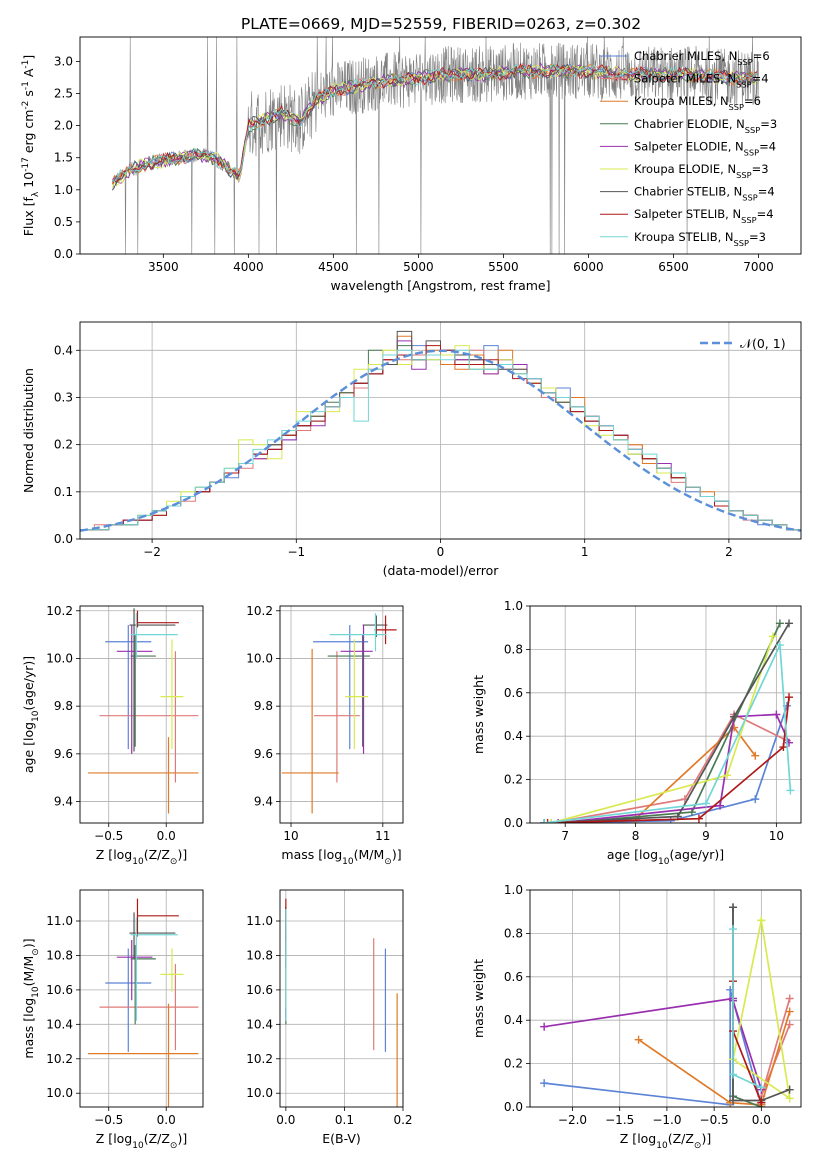  What do you see at coordinates (729, 552) in the screenshot?
I see `x-tick-label: 2` at bounding box center [729, 552].